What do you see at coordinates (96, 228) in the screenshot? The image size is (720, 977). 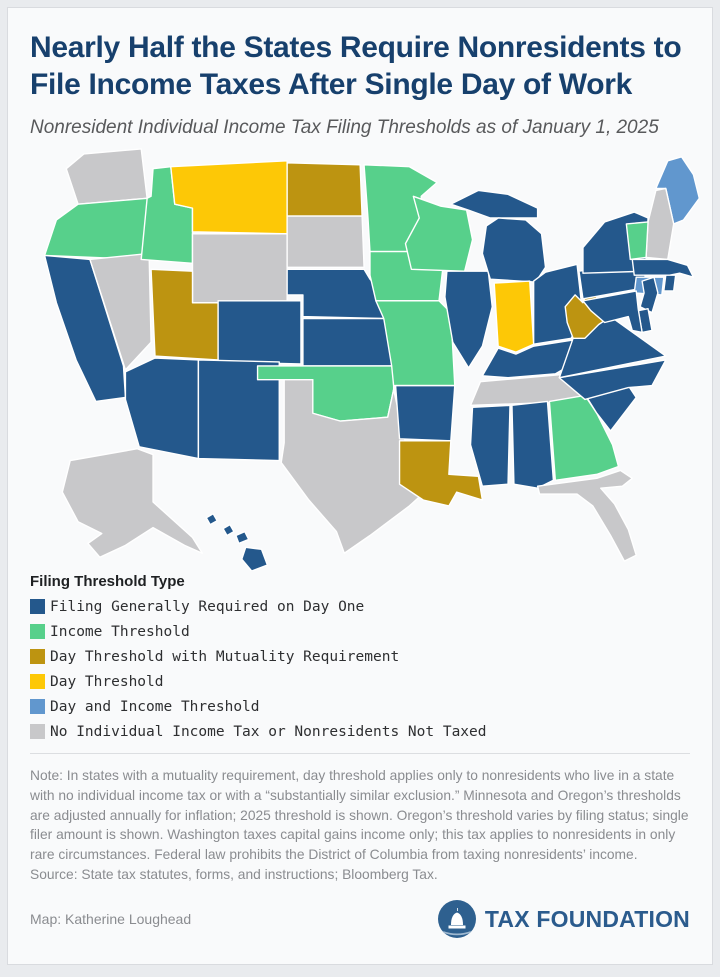 I see `state-or` at bounding box center [96, 228].